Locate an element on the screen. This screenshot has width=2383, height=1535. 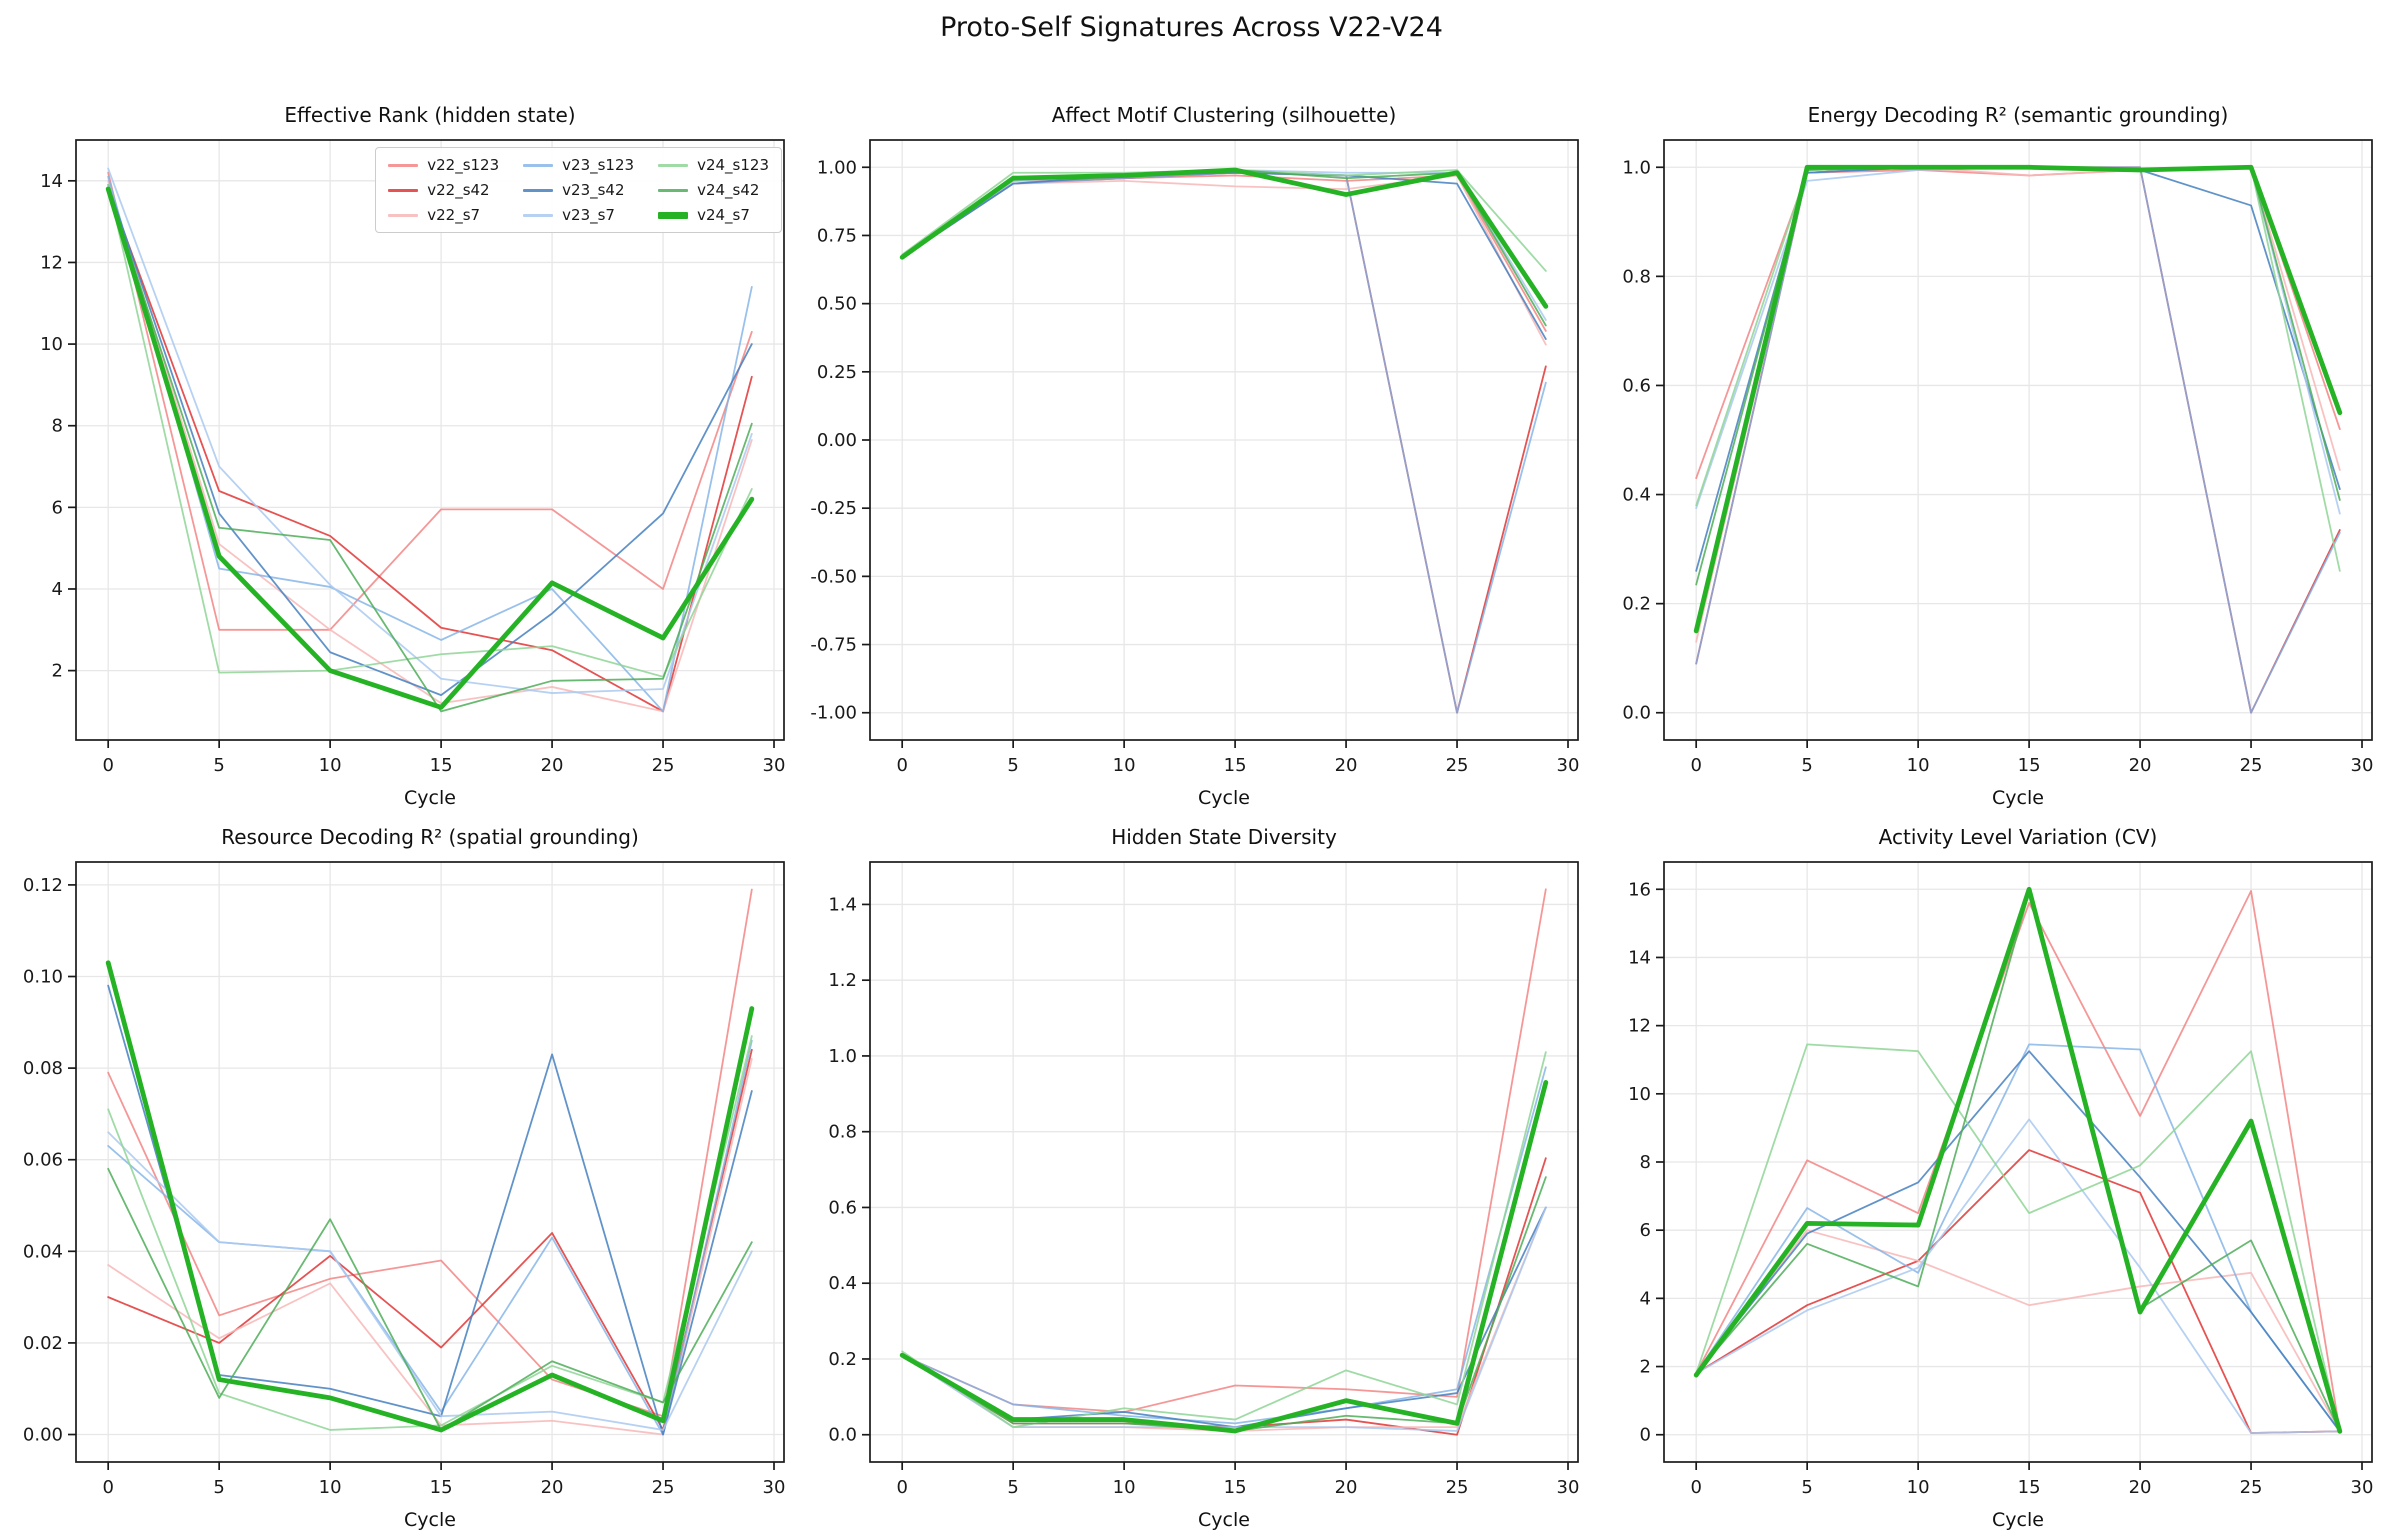
series-line-v22_s123 is located at coordinates (1224, 1150).